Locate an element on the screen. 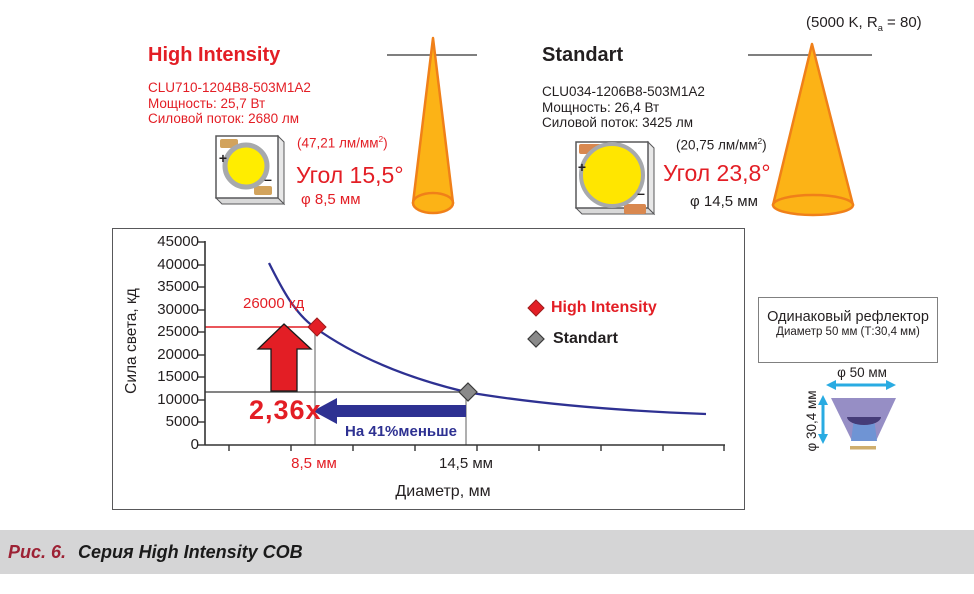 Image resolution: width=974 pixels, height=594 pixels. led-chip-standart-icon: + – is located at coordinates (615, 178).